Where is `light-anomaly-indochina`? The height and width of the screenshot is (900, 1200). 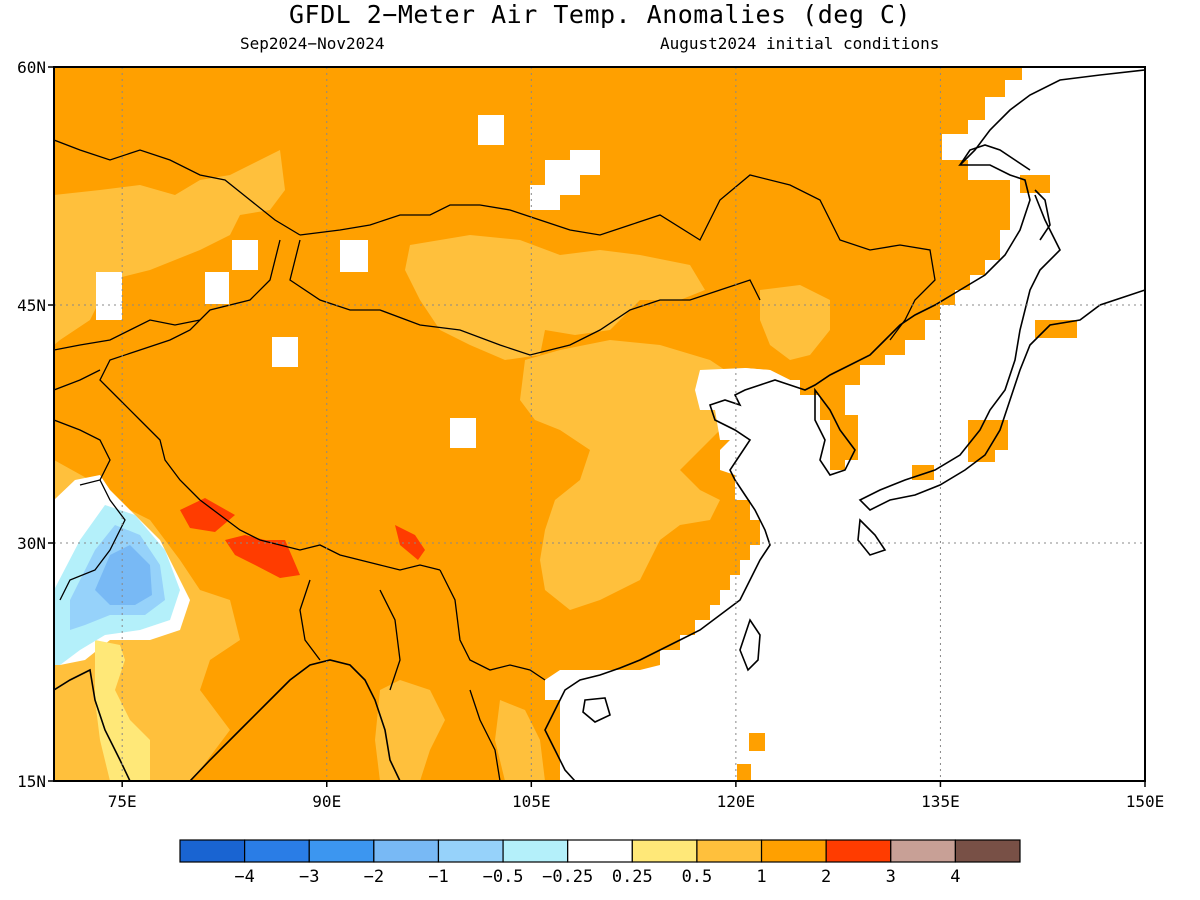 light-anomaly-indochina is located at coordinates (410, 730).